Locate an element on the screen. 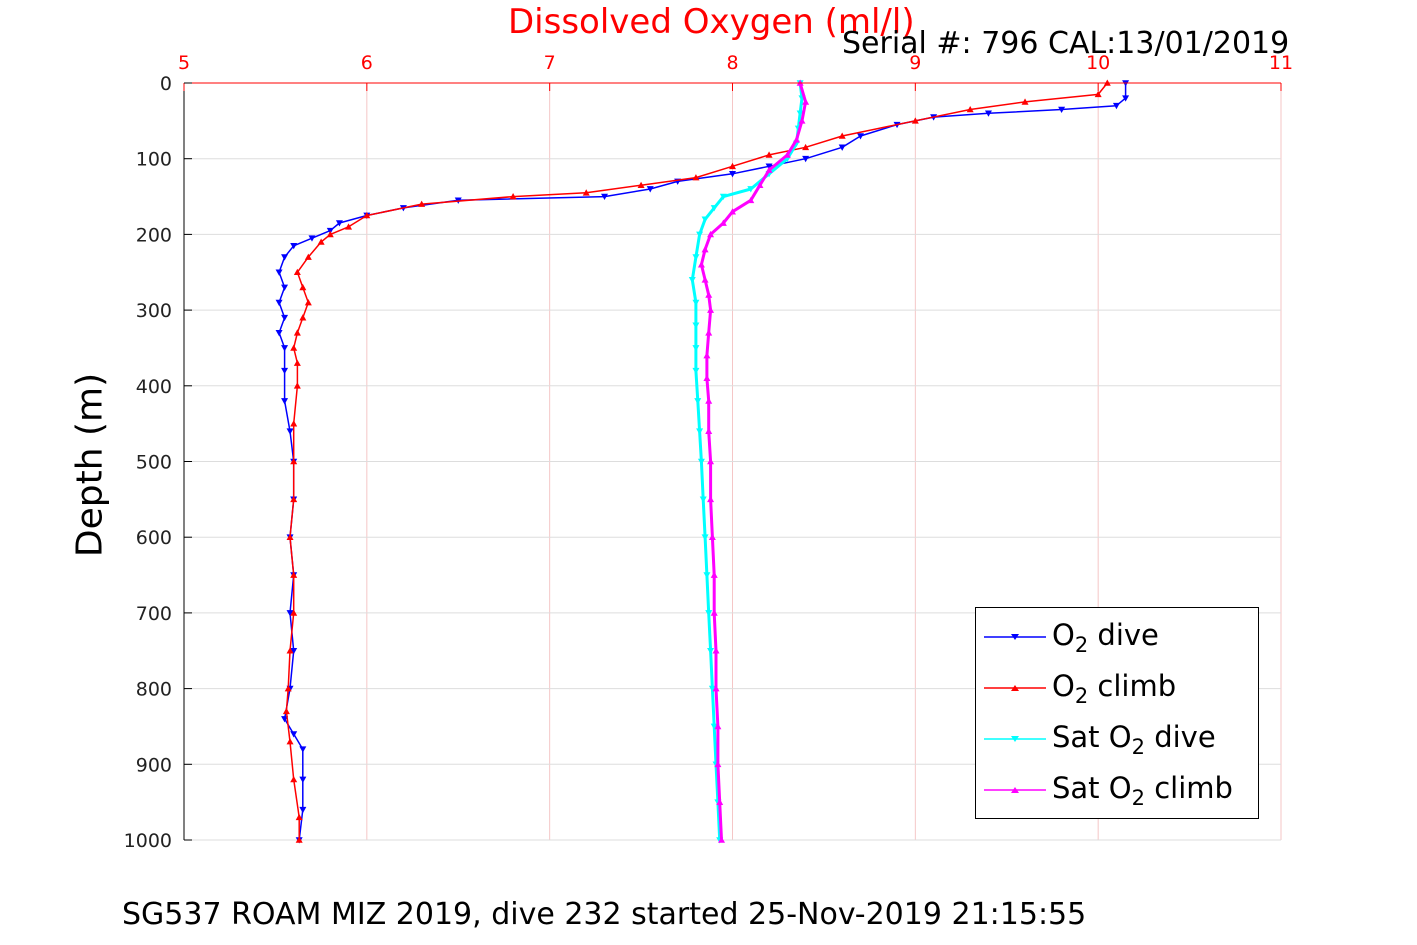 The image size is (1417, 945). legend-label-sat-o2-dive-sub: 2 is located at coordinates (1138, 747).